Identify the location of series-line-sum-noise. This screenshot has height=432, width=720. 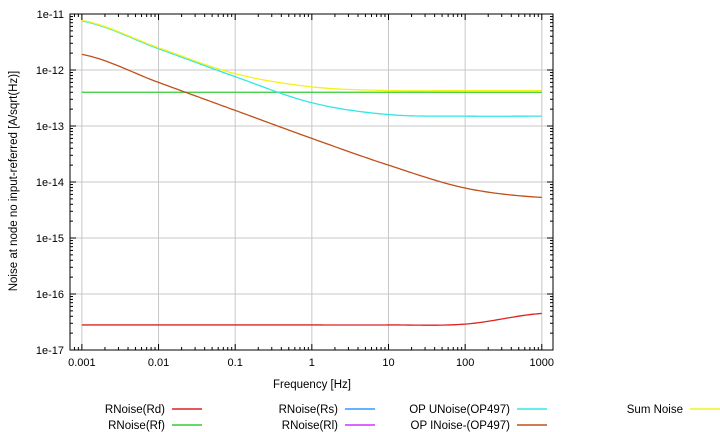
(311, 55).